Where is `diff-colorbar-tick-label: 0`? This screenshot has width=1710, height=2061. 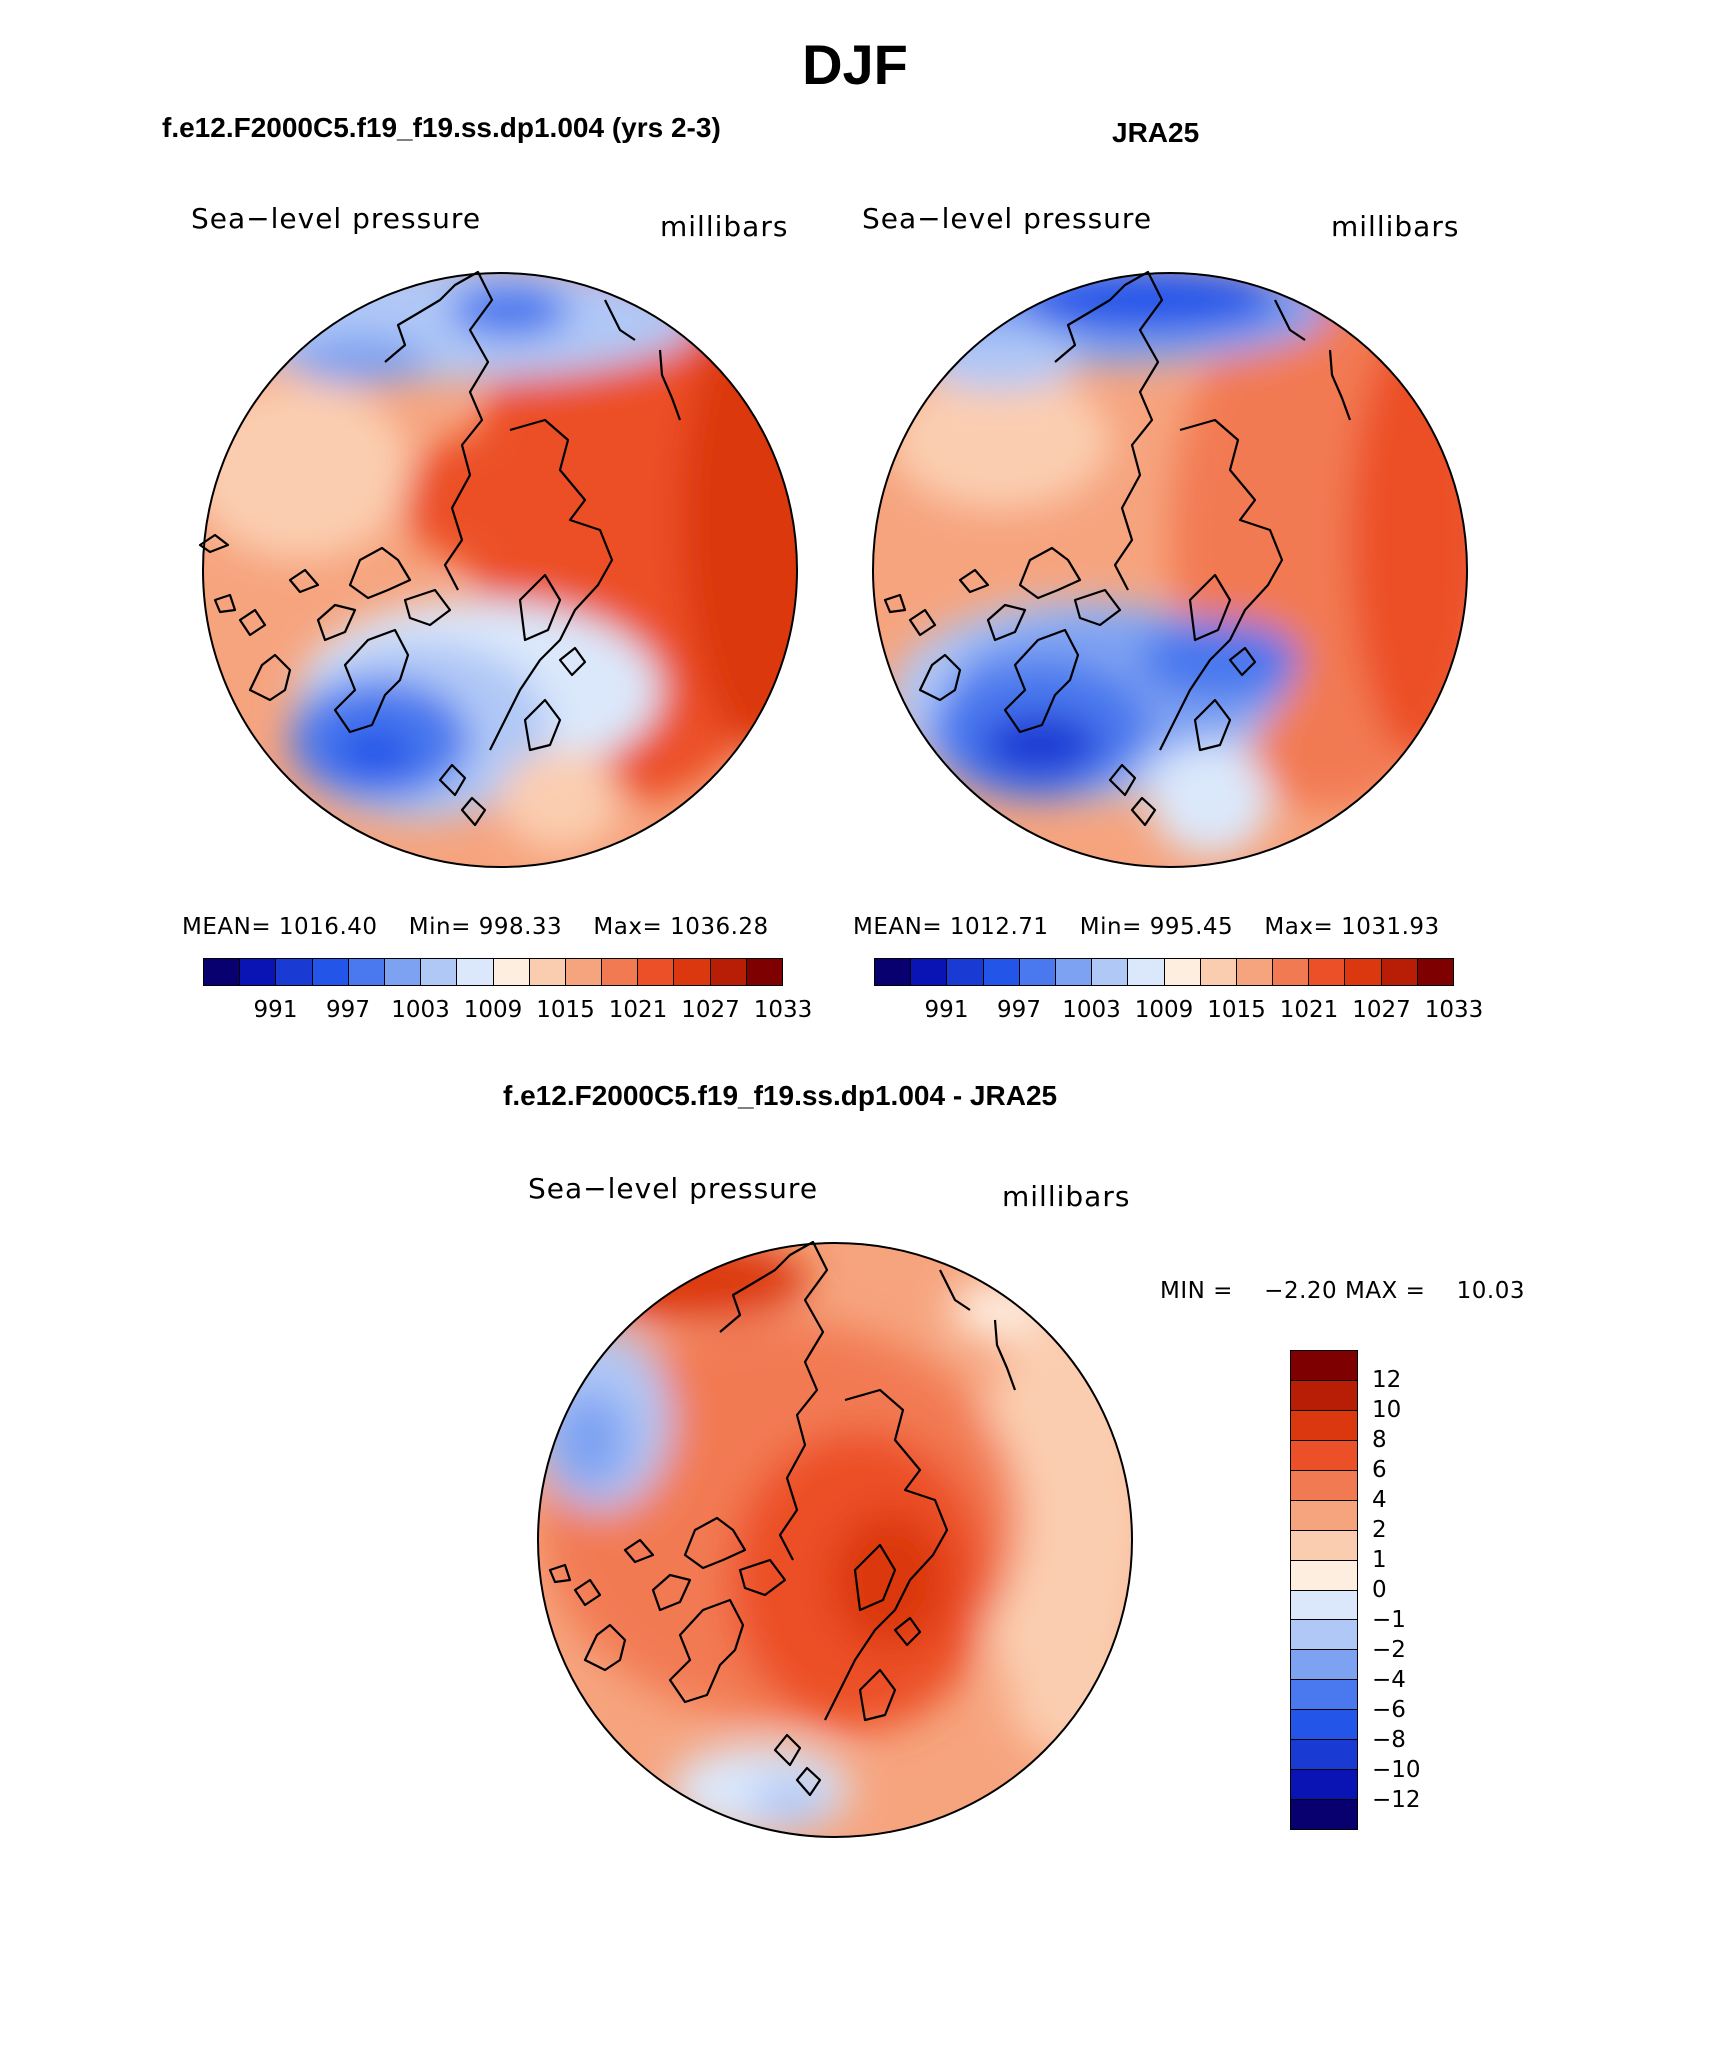 diff-colorbar-tick-label: 0 is located at coordinates (1379, 1590).